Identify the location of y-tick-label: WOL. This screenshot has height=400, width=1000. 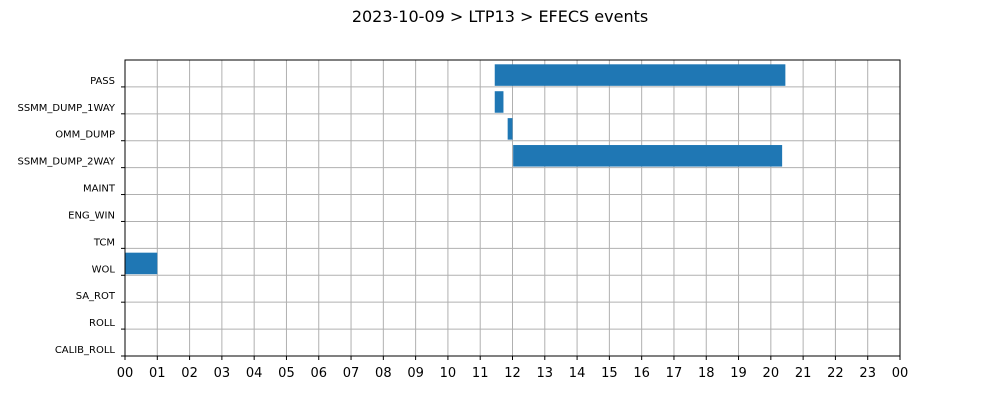
(104, 269).